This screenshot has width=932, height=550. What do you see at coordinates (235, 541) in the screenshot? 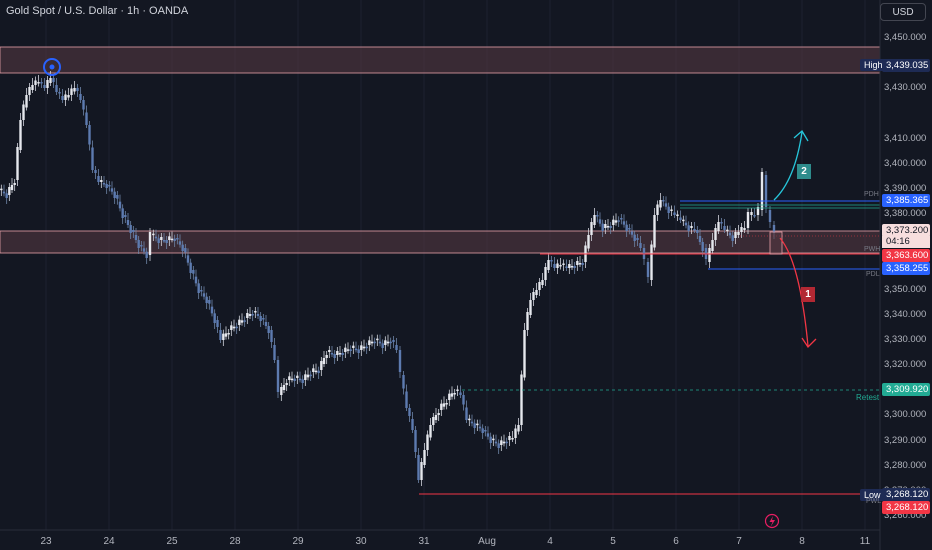
I see `time-axis-label: 28` at bounding box center [235, 541].